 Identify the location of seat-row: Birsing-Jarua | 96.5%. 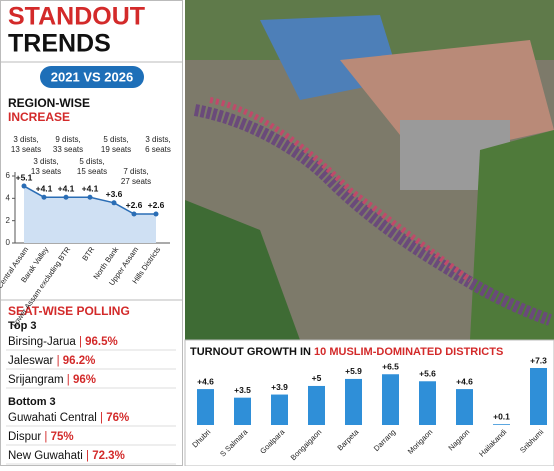
(63, 342).